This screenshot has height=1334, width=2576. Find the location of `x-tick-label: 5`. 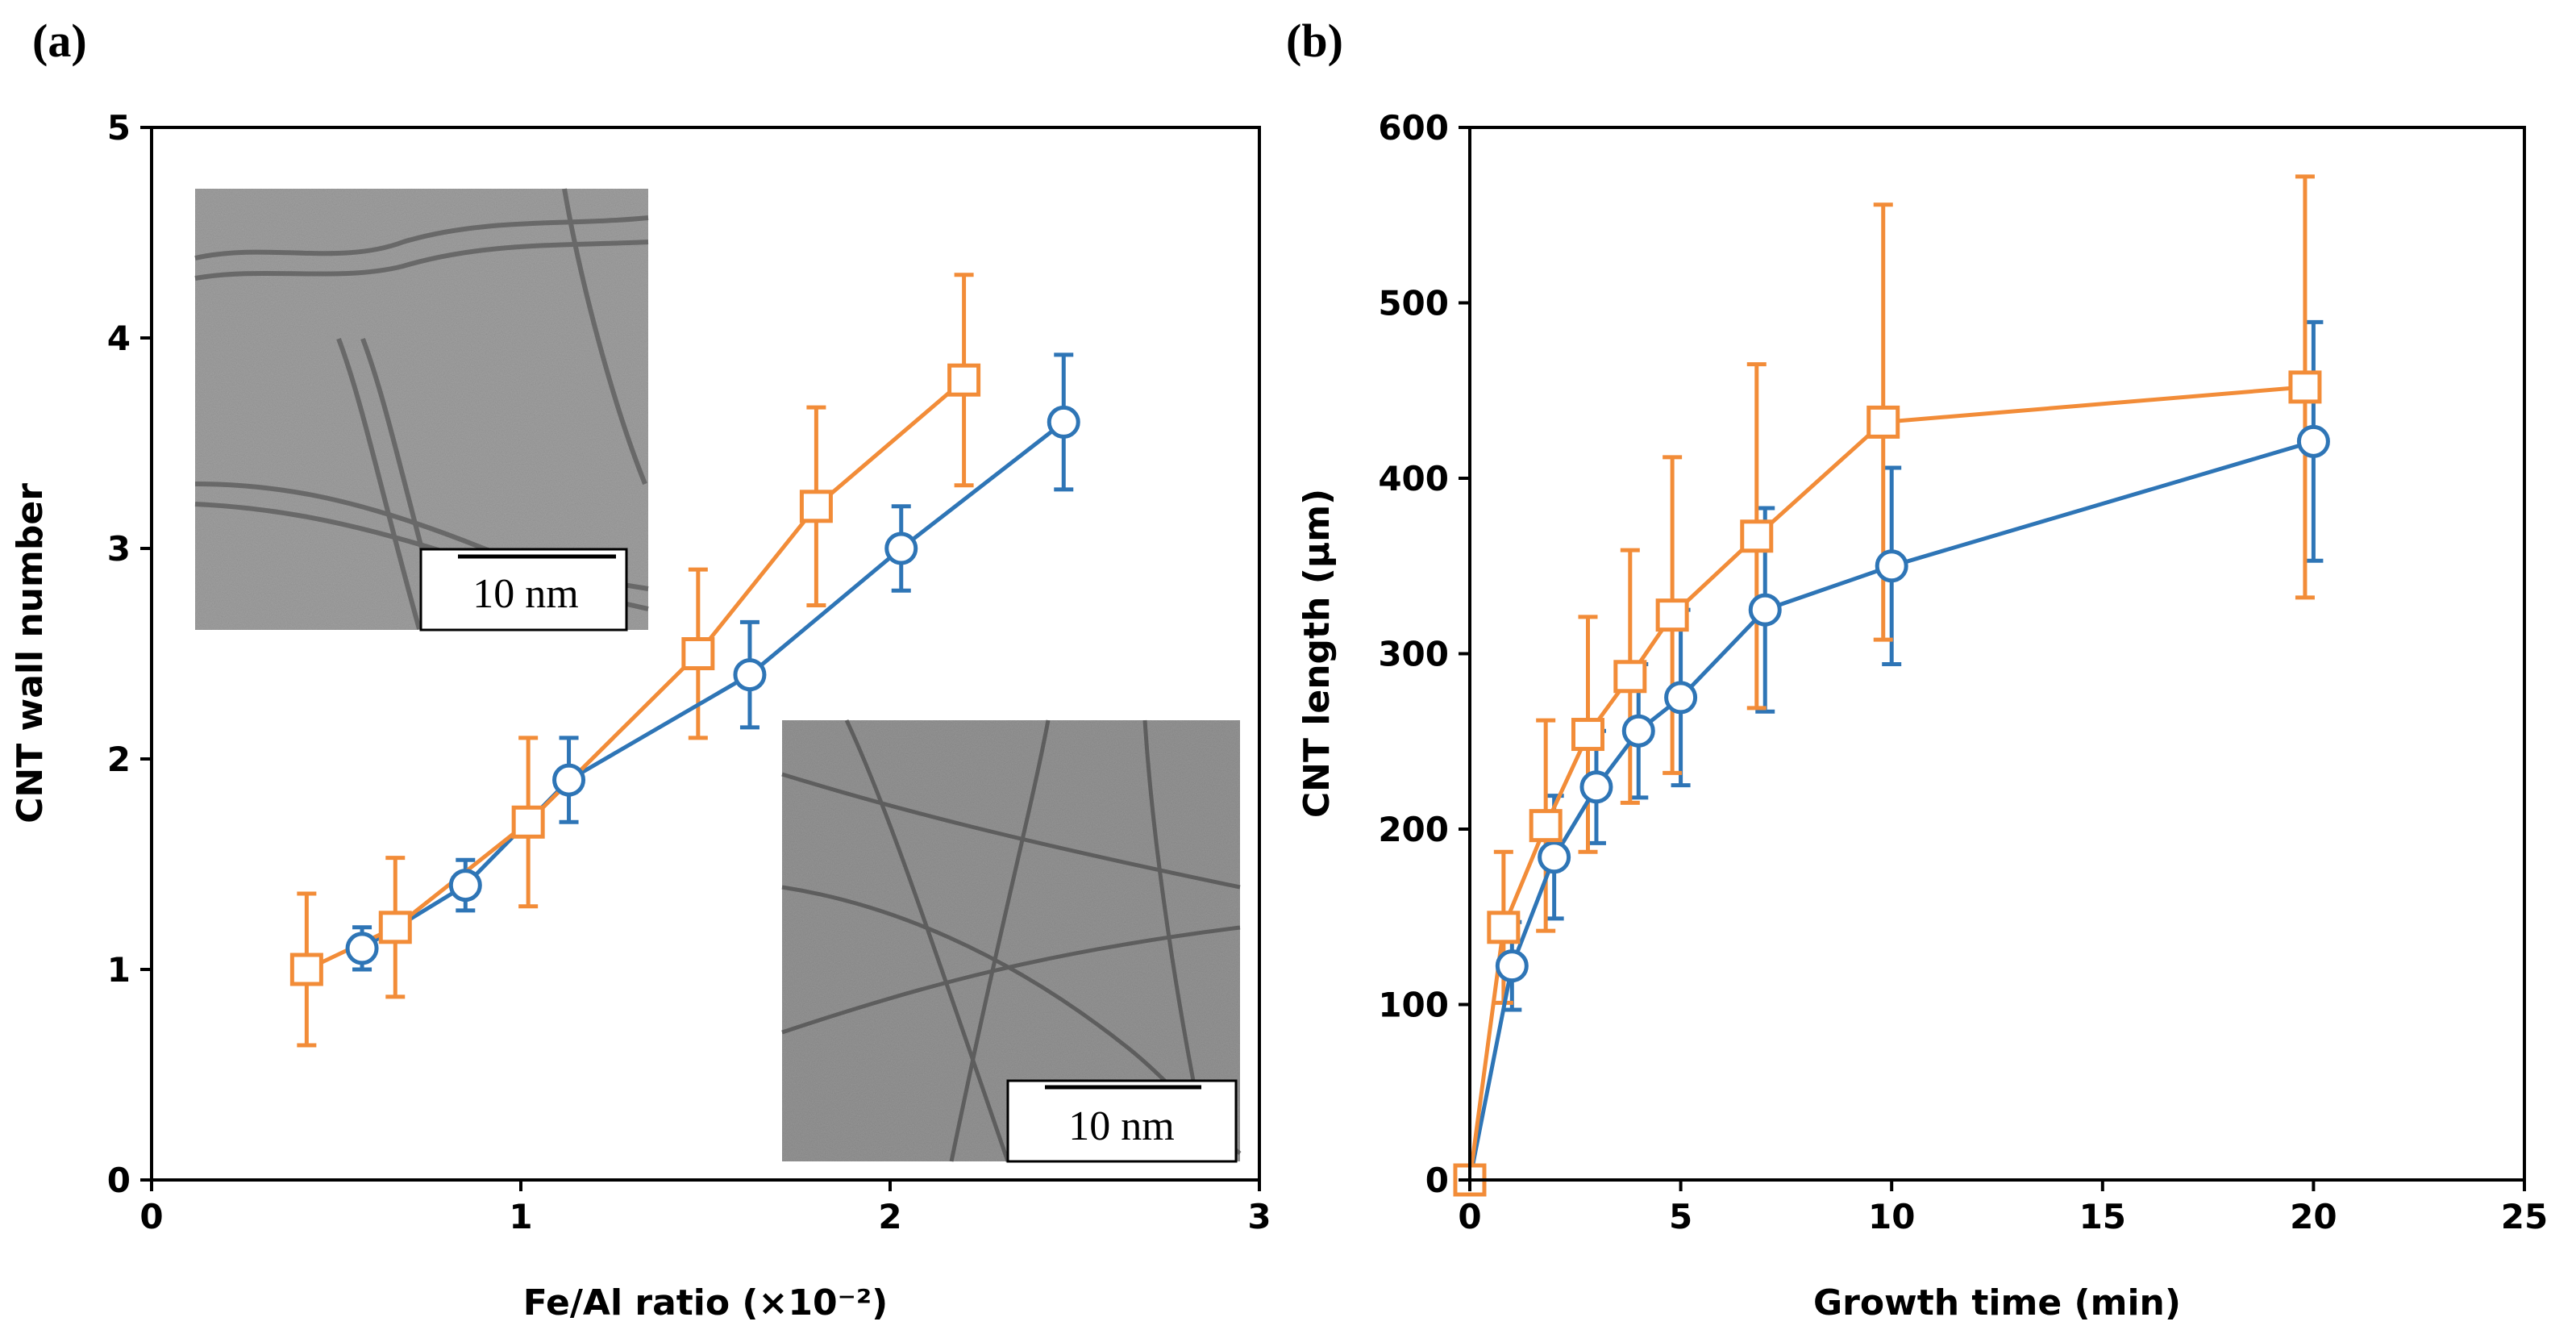

x-tick-label: 5 is located at coordinates (1680, 1216).